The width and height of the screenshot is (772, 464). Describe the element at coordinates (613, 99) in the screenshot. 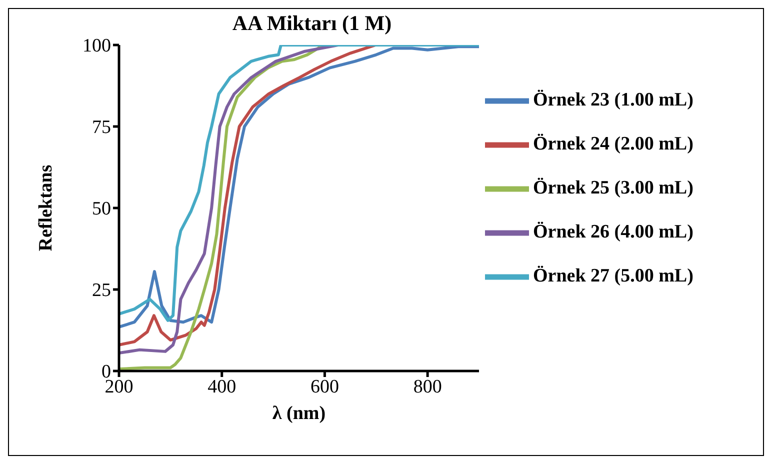

I see `legend-label: Örnek 23 (1.00 mL)` at that location.